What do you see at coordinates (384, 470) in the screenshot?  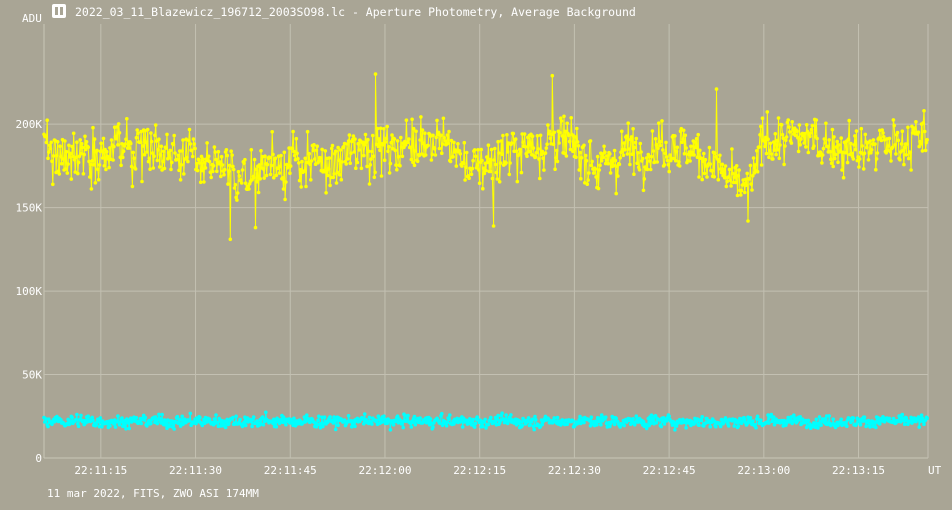 I see `x-tick-label: 22:12:00` at bounding box center [384, 470].